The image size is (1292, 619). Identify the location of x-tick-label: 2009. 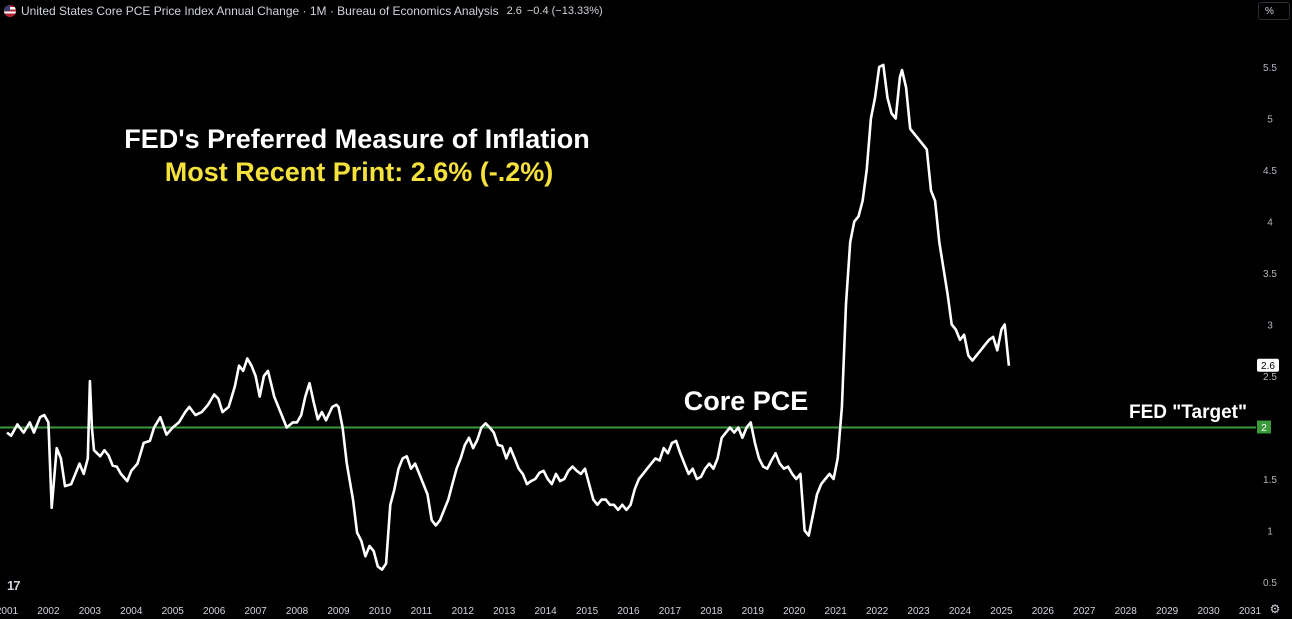
(338, 611).